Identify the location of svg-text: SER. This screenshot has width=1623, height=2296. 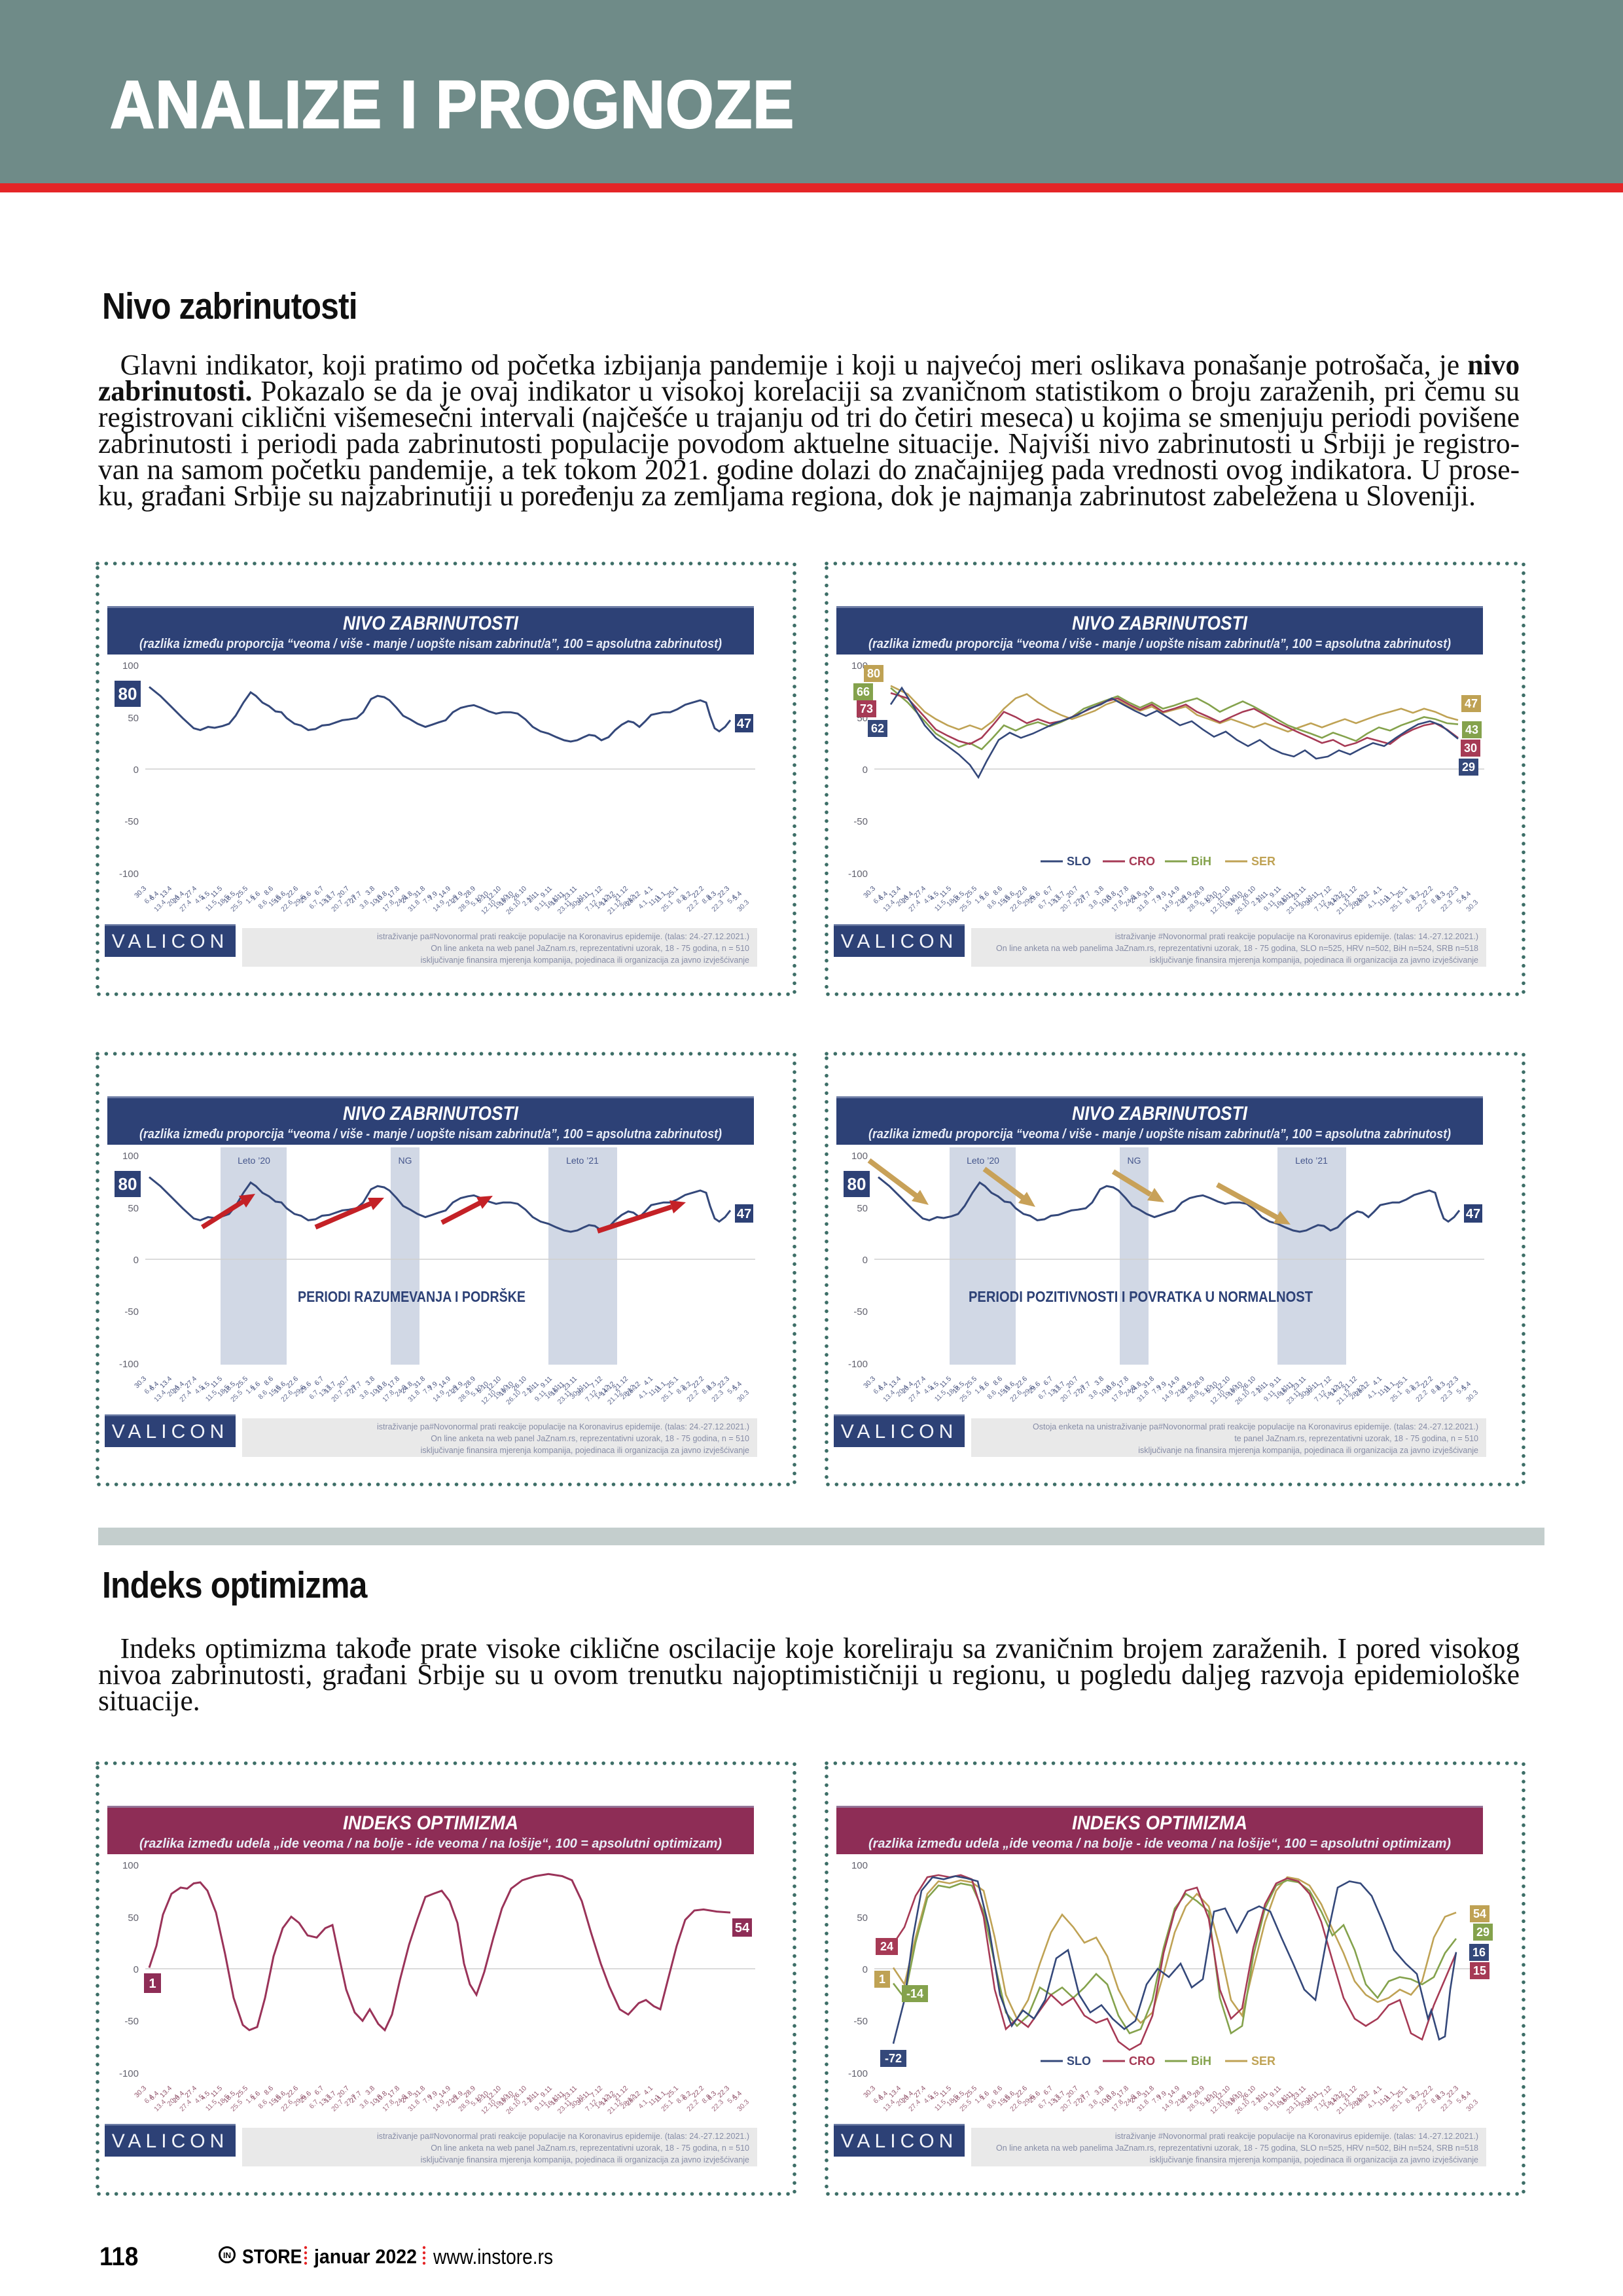
(1263, 2061).